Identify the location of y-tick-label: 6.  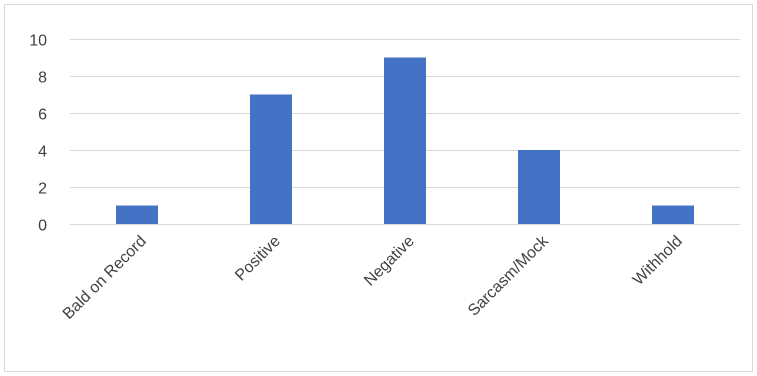
(42, 115).